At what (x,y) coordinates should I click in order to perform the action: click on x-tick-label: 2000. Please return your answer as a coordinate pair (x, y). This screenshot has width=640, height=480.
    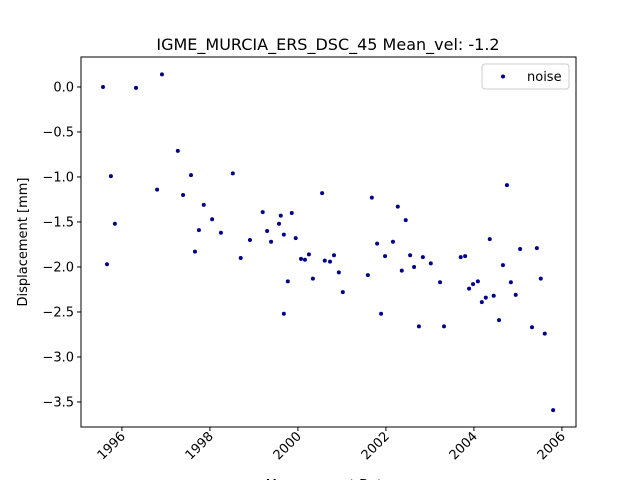
    Looking at the image, I should click on (288, 446).